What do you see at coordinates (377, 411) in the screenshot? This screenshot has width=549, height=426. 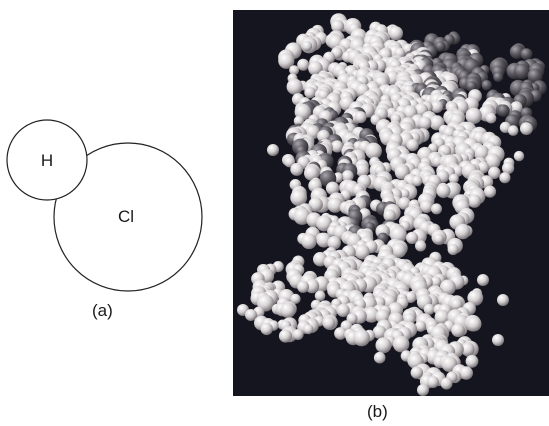 I see `caption-b: (b)` at bounding box center [377, 411].